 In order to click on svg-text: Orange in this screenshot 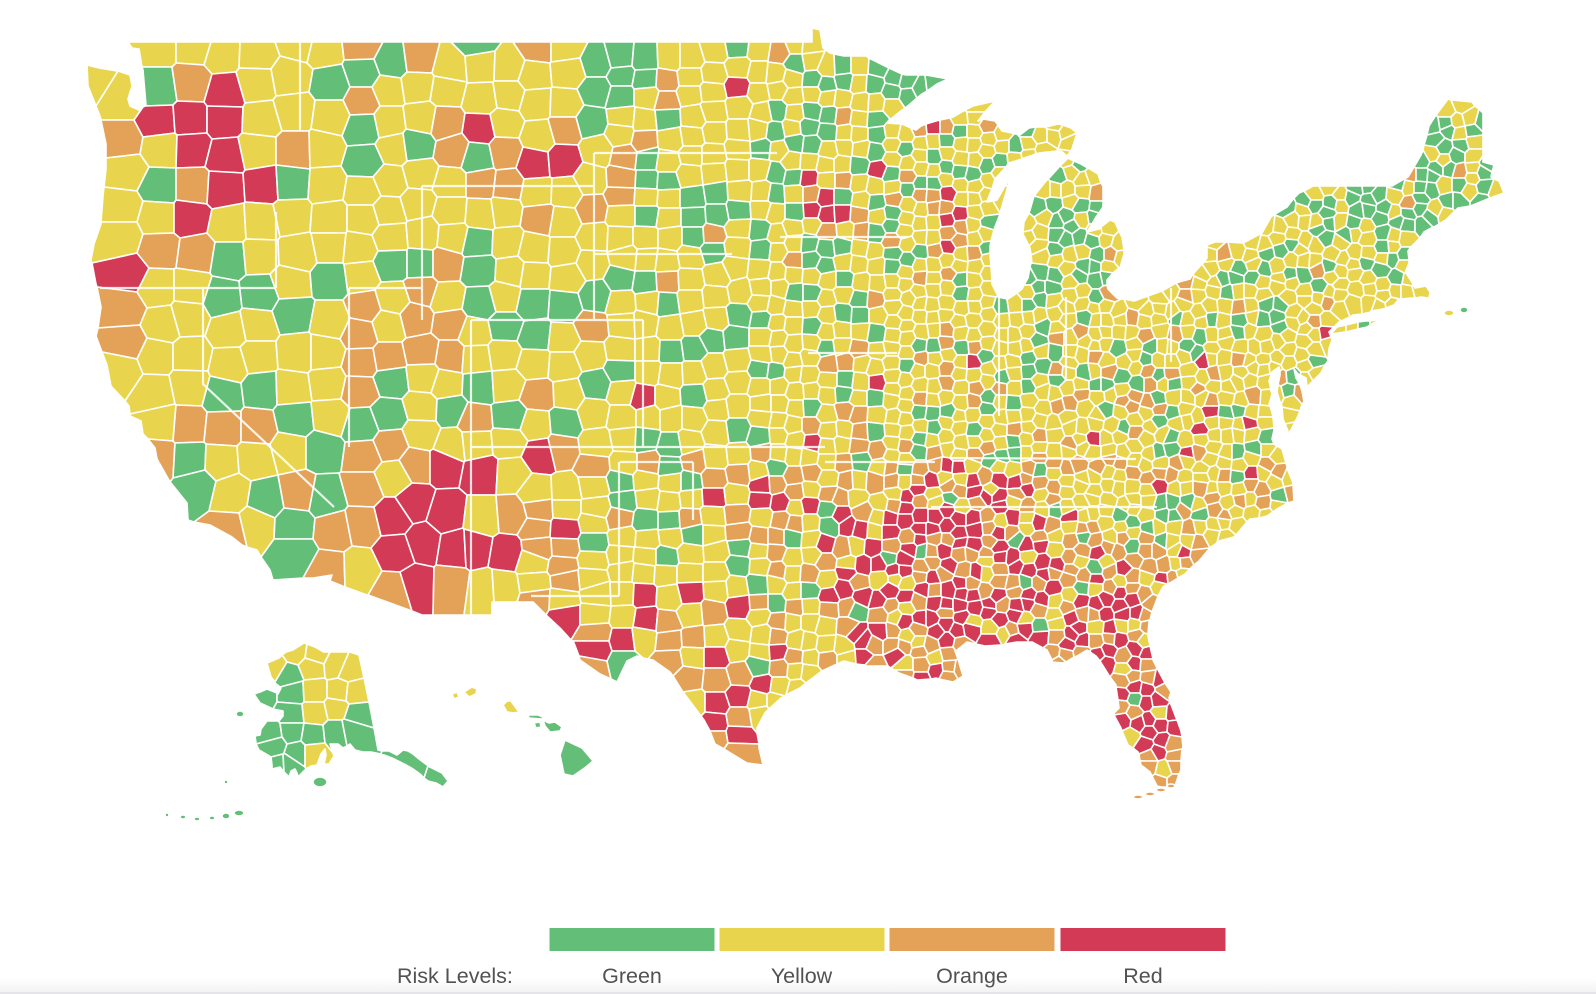, I will do `click(972, 976)`.